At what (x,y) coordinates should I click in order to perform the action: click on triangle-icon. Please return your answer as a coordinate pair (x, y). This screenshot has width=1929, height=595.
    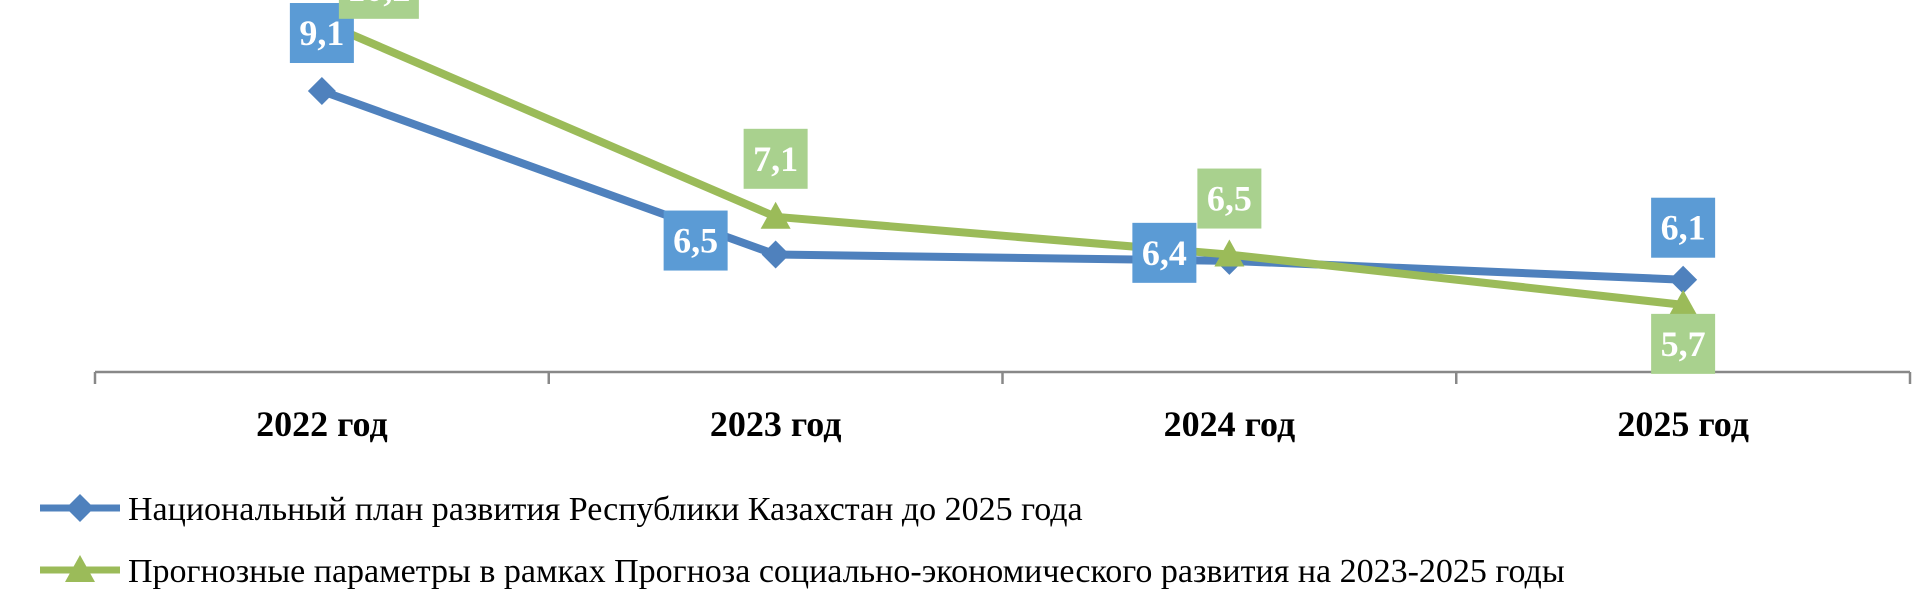
    Looking at the image, I should click on (80, 568).